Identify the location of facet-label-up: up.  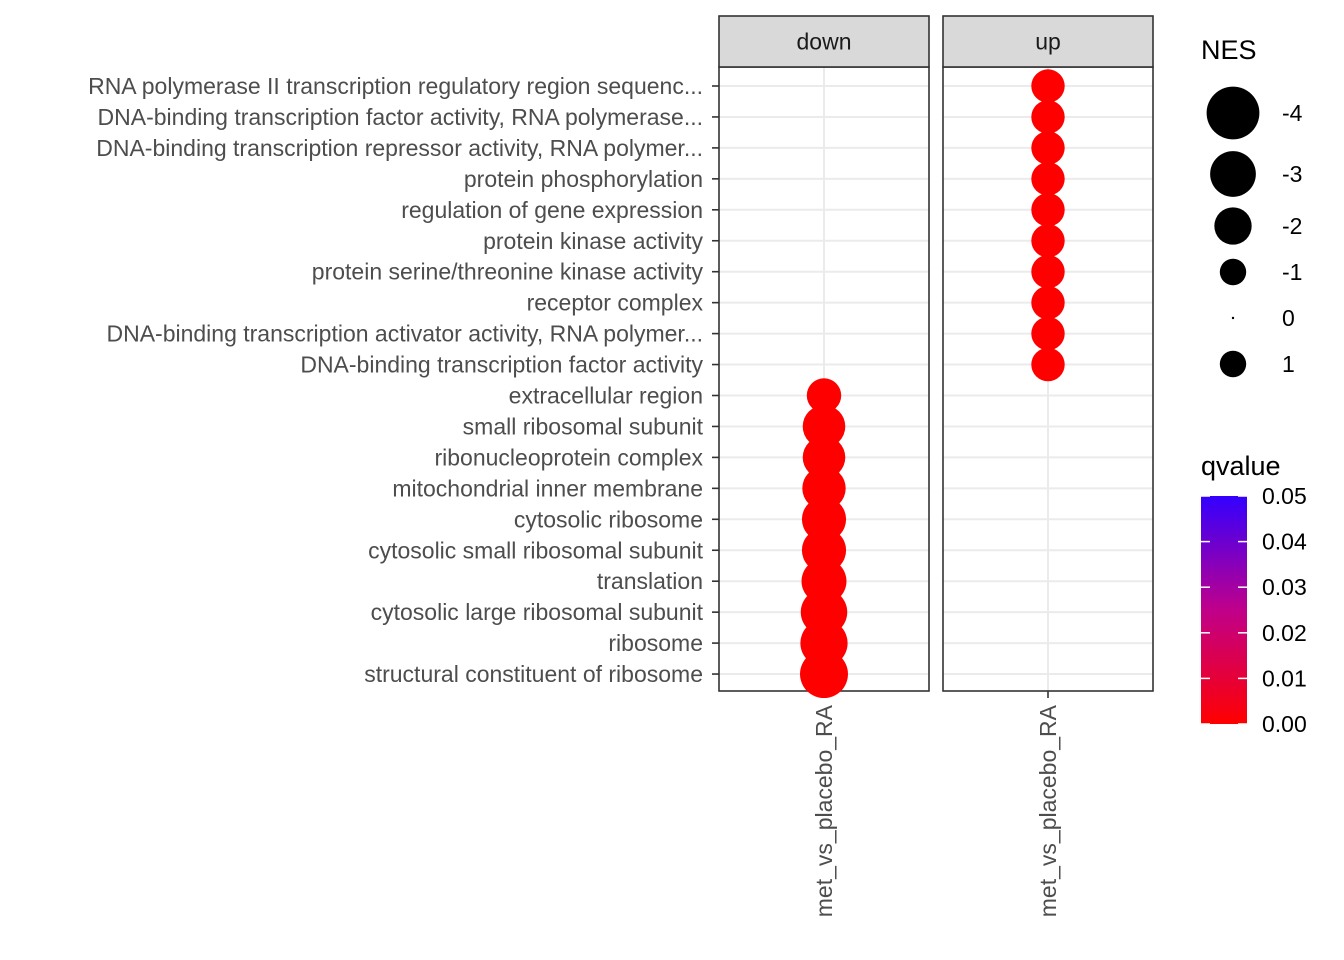
(1048, 42).